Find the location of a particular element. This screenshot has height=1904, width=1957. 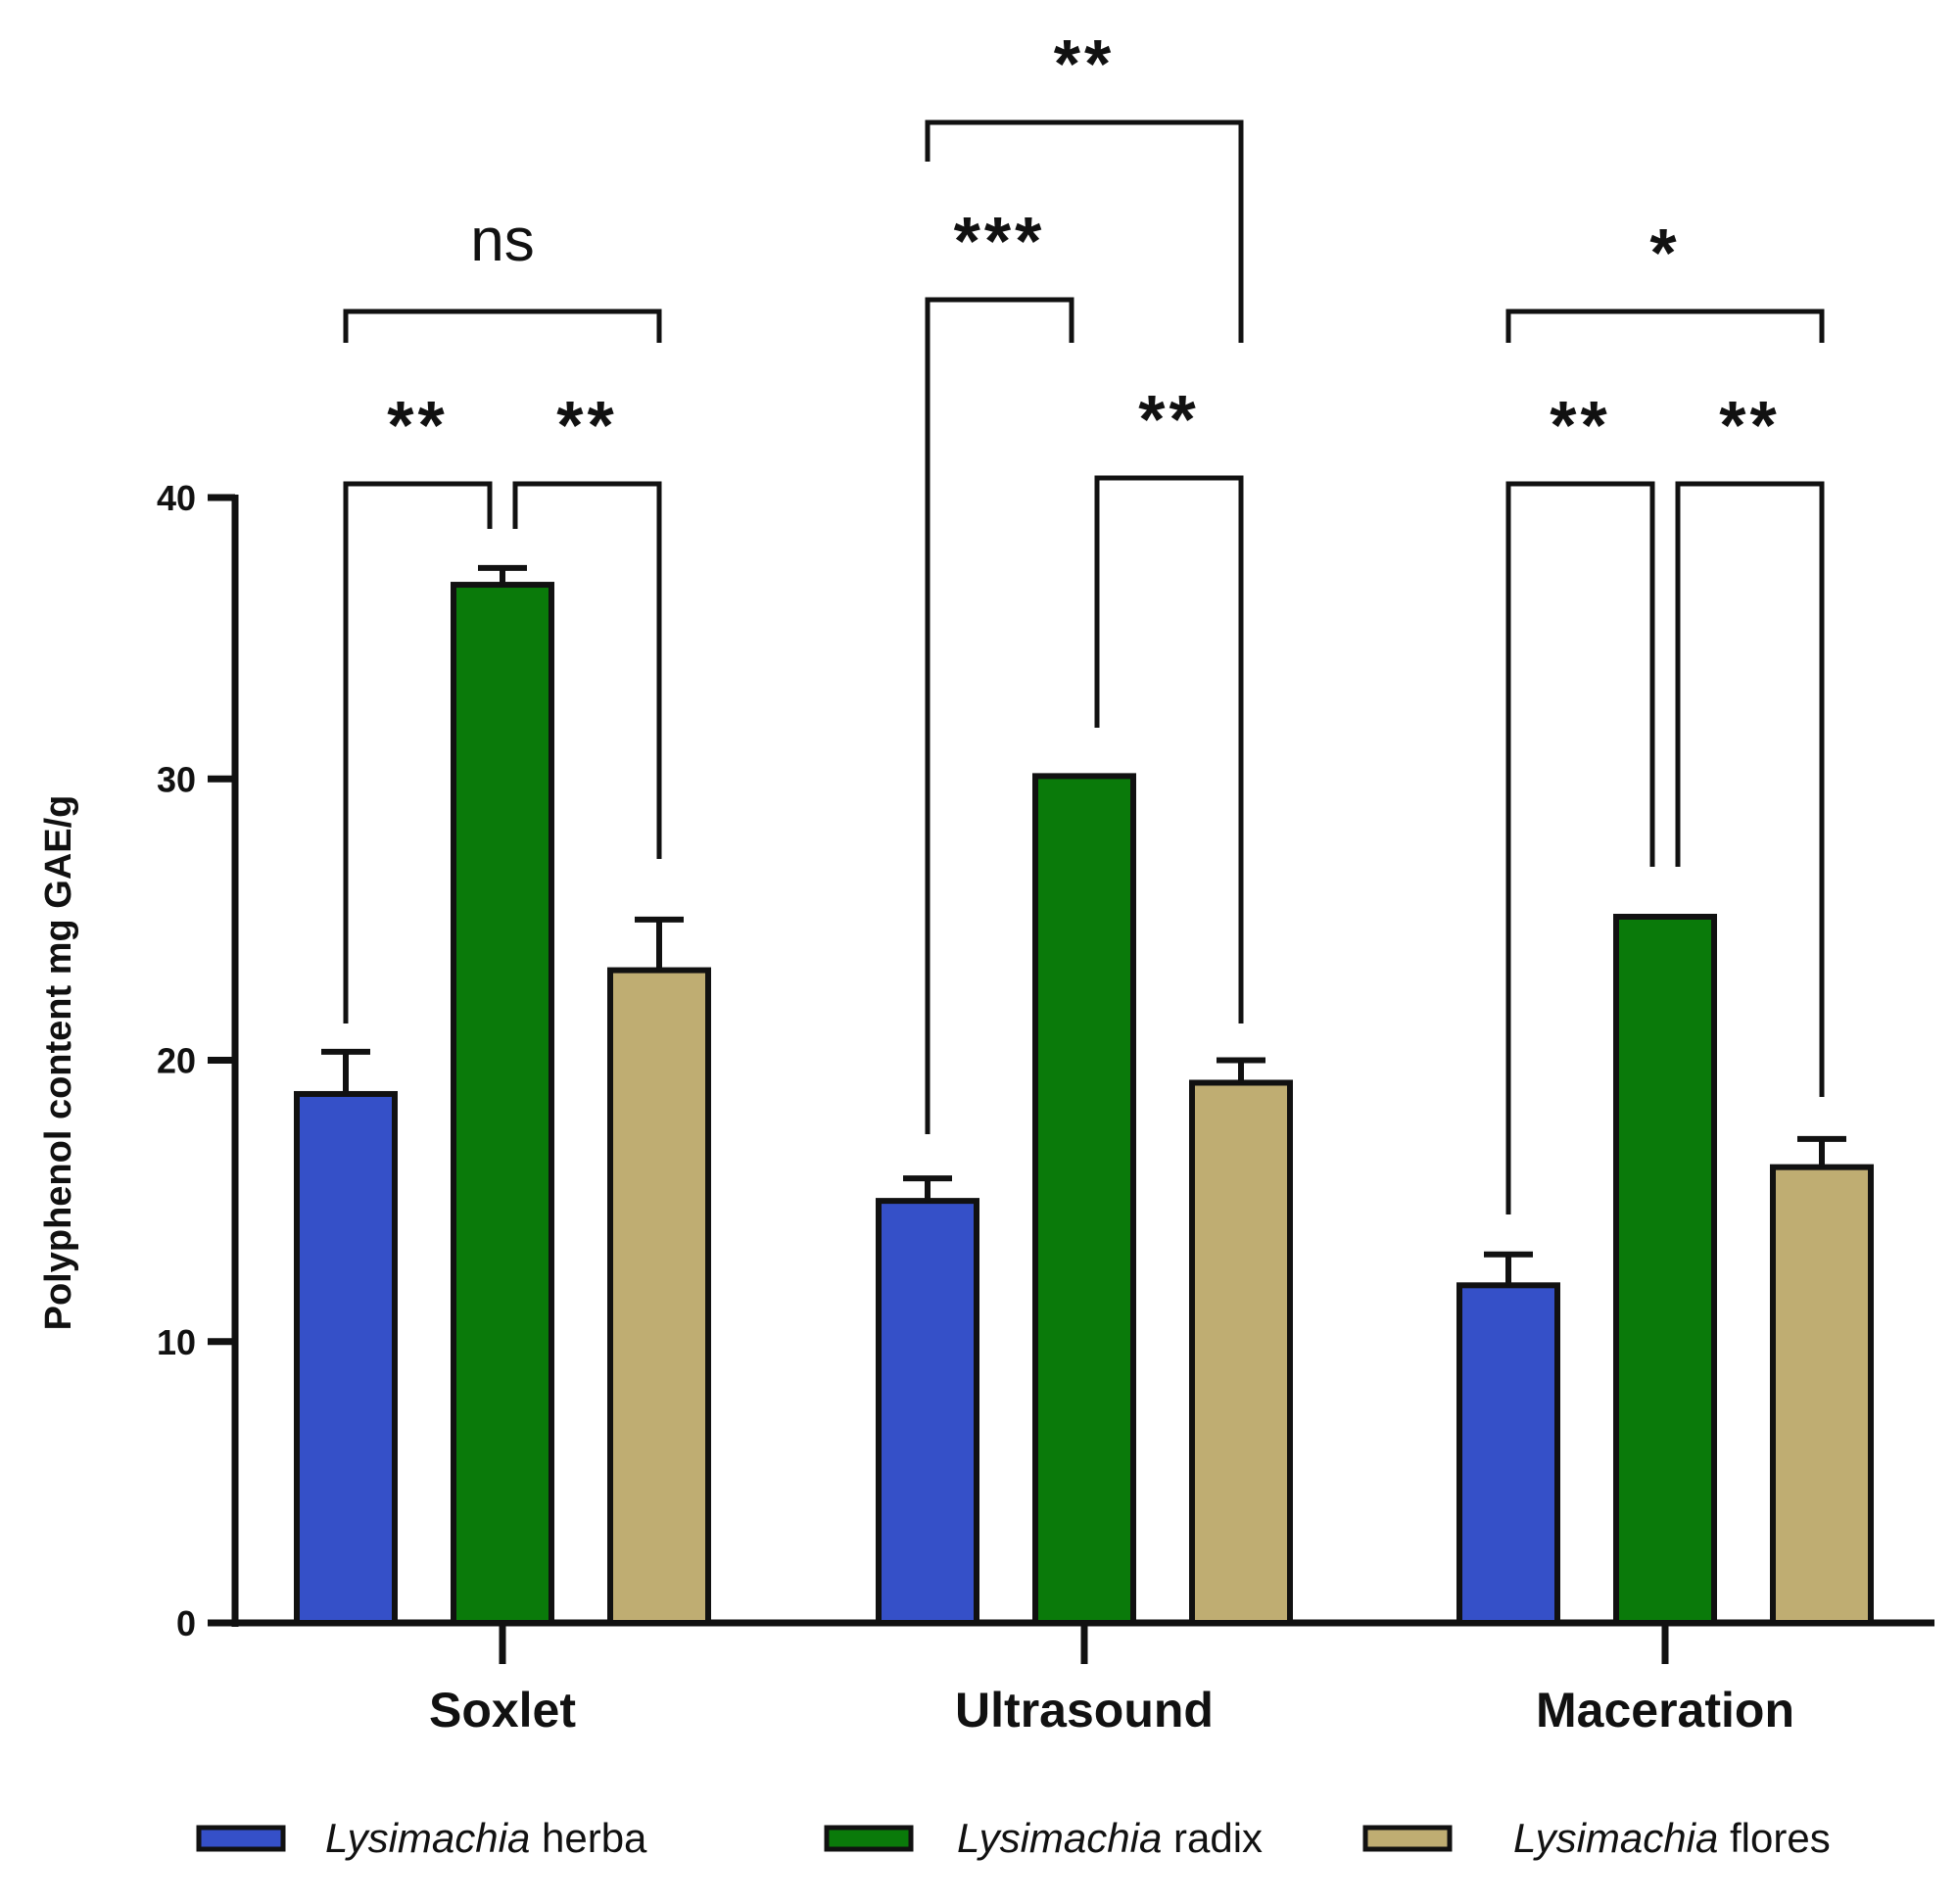

y-tick-label: 30 is located at coordinates (176, 779).